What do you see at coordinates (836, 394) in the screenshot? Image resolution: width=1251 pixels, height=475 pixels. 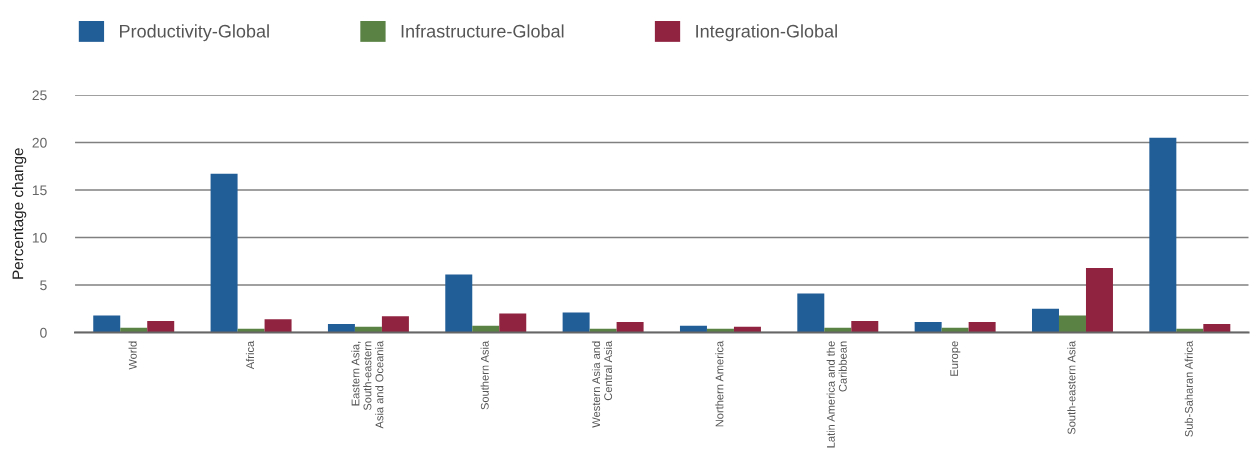 I see `x-tick-label: Latin America and the Caribbean` at bounding box center [836, 394].